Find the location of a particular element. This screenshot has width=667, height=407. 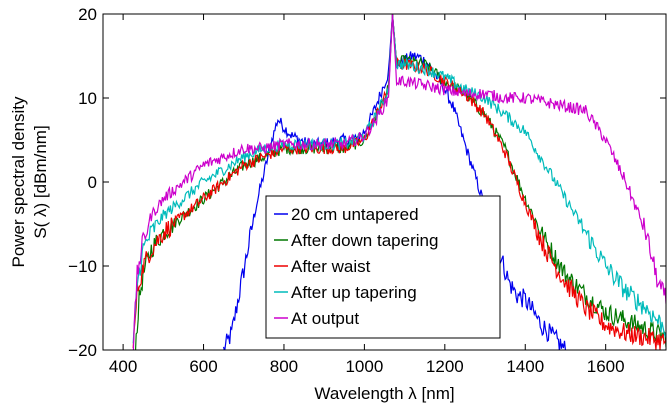

legend-box is located at coordinates (383, 267).